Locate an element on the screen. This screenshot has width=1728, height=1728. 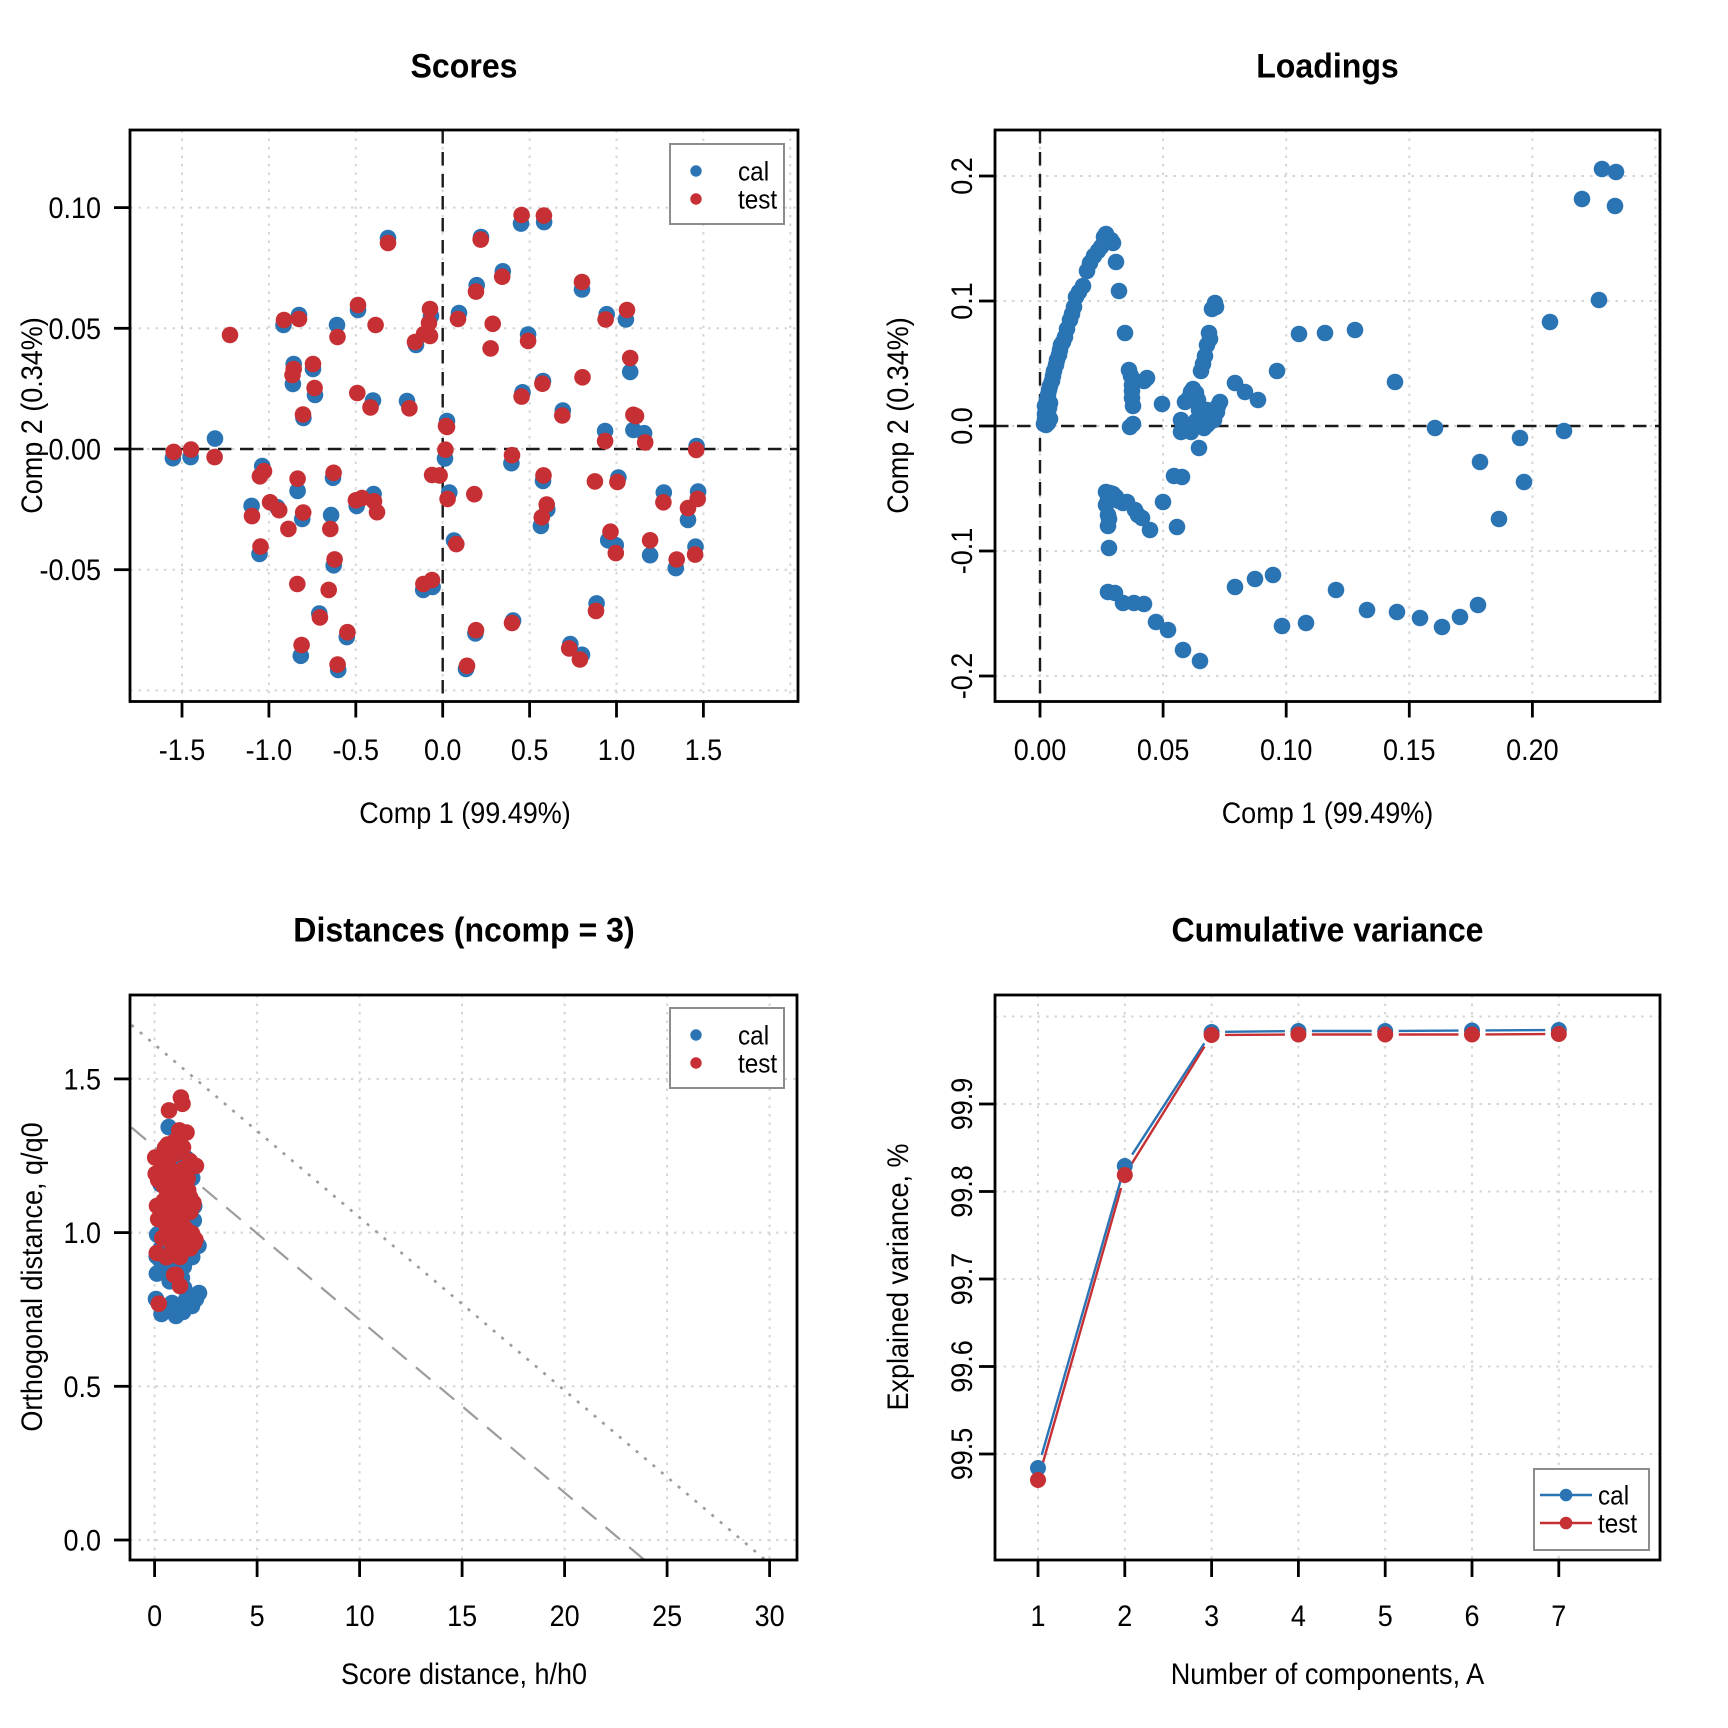
svg-text: 3 is located at coordinates (1211, 1616).